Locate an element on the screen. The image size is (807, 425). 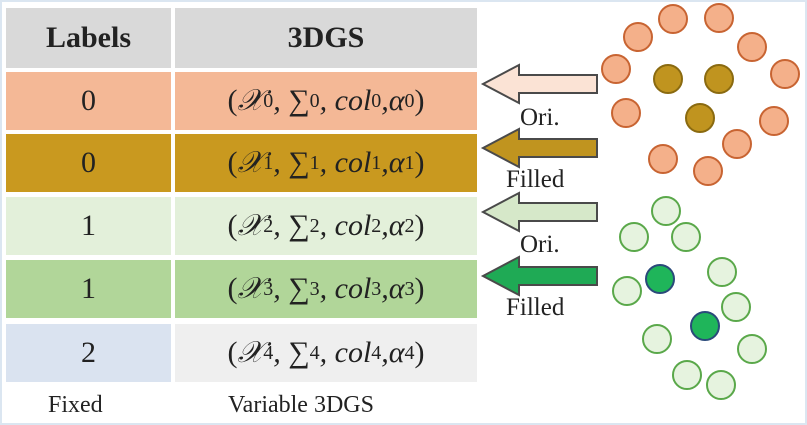
arrow-0-label: Ori. is located at coordinates (540, 117).